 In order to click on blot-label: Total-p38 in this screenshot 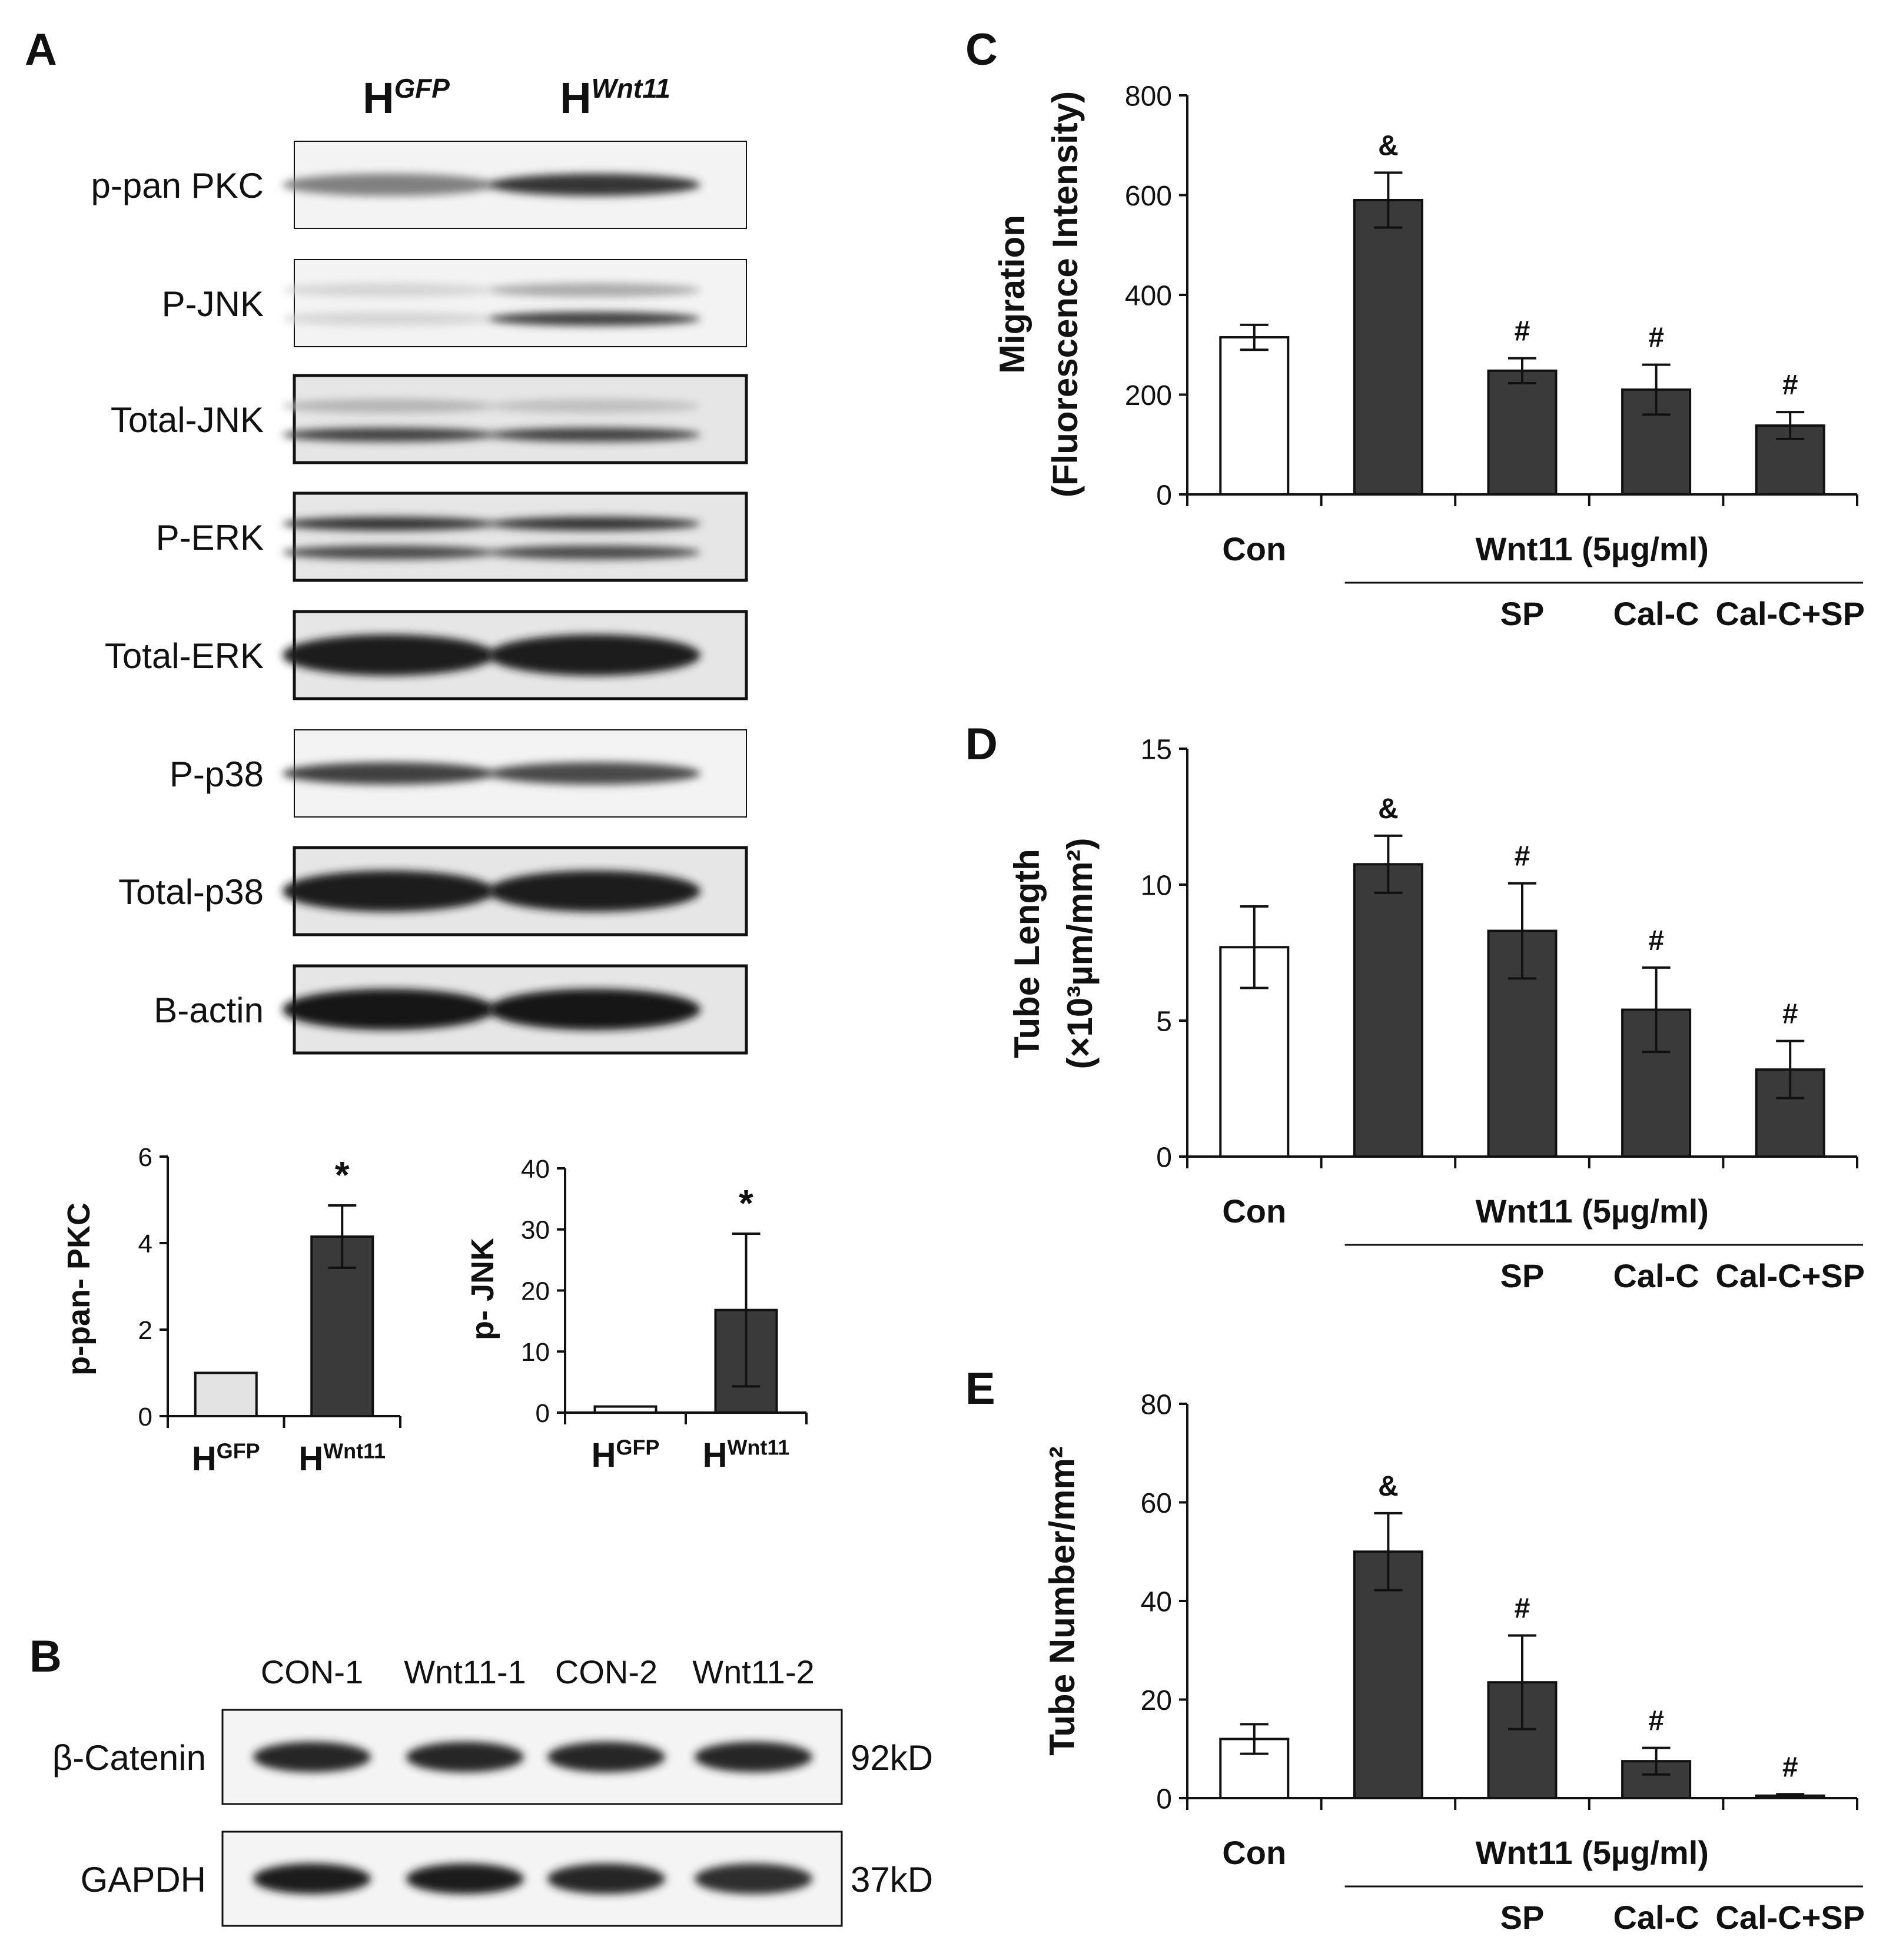, I will do `click(191, 892)`.